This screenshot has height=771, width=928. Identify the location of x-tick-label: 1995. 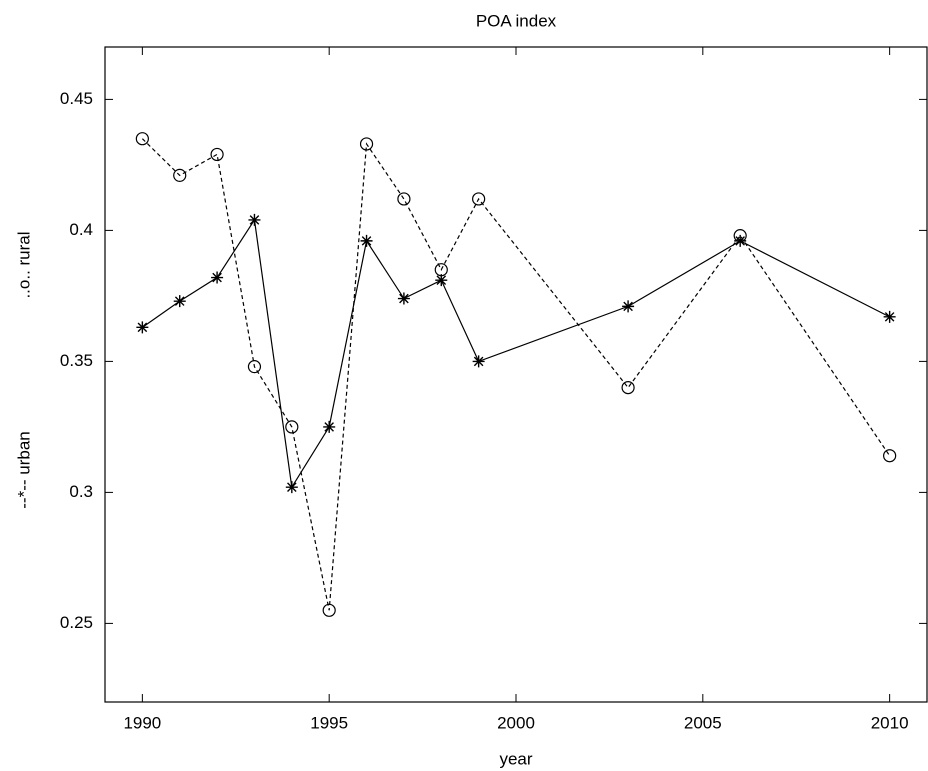
(329, 722).